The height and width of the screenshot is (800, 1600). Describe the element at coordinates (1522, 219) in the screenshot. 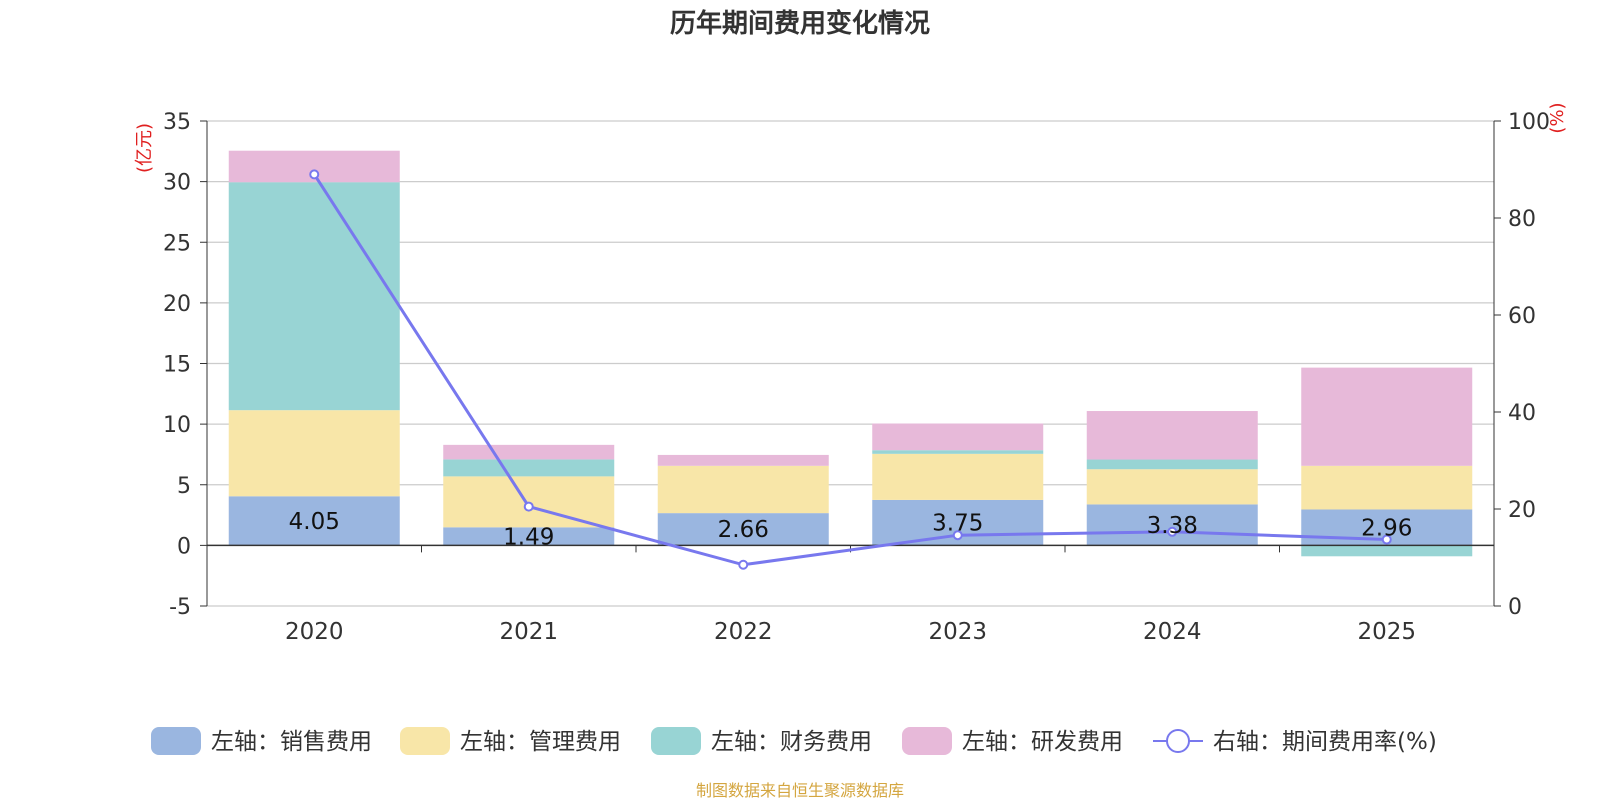

I see `right-tick-label: 80` at that location.